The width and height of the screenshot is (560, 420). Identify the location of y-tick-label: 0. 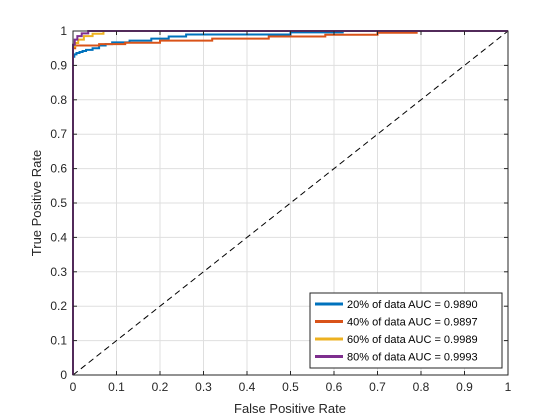
(63, 375).